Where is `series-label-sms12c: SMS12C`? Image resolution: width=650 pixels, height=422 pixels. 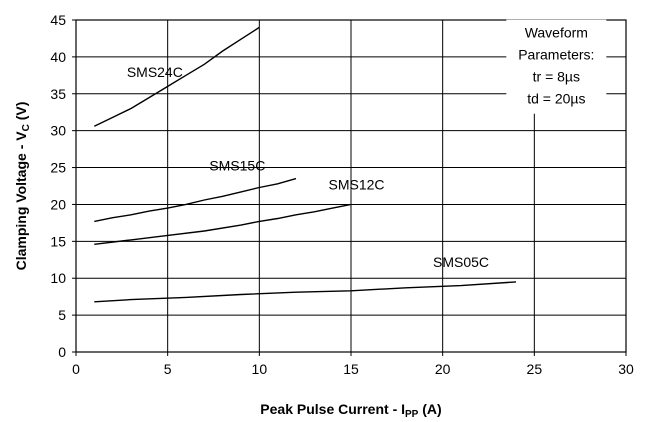 series-label-sms12c: SMS12C is located at coordinates (356, 185).